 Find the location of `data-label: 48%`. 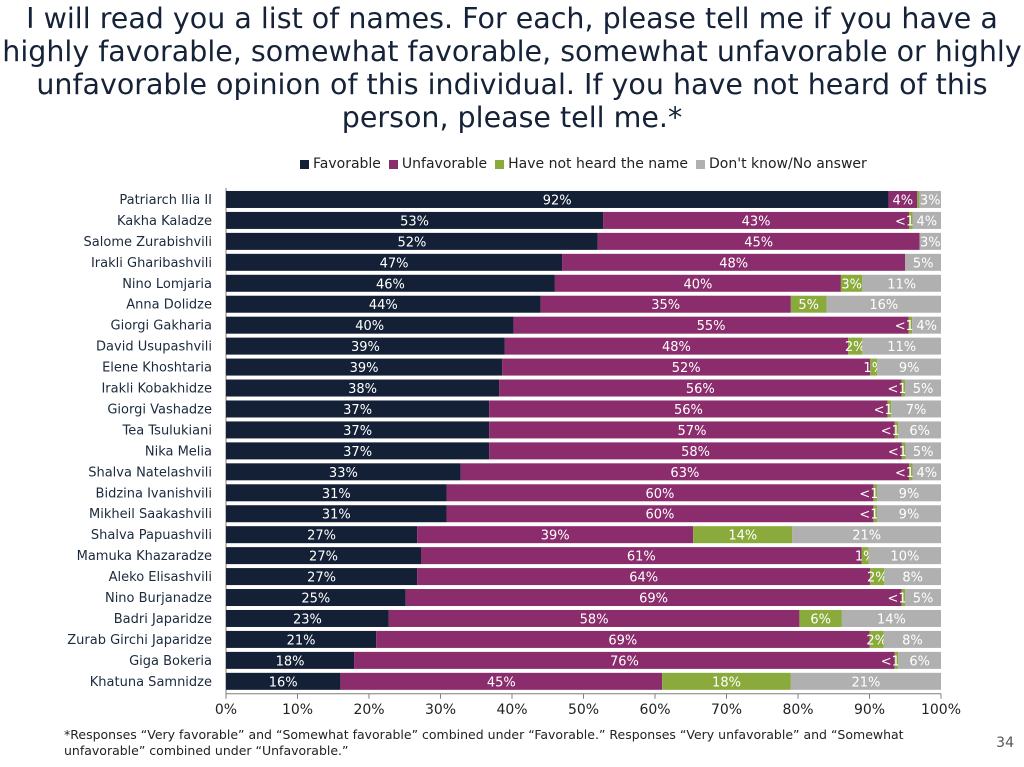

data-label: 48% is located at coordinates (676, 347).